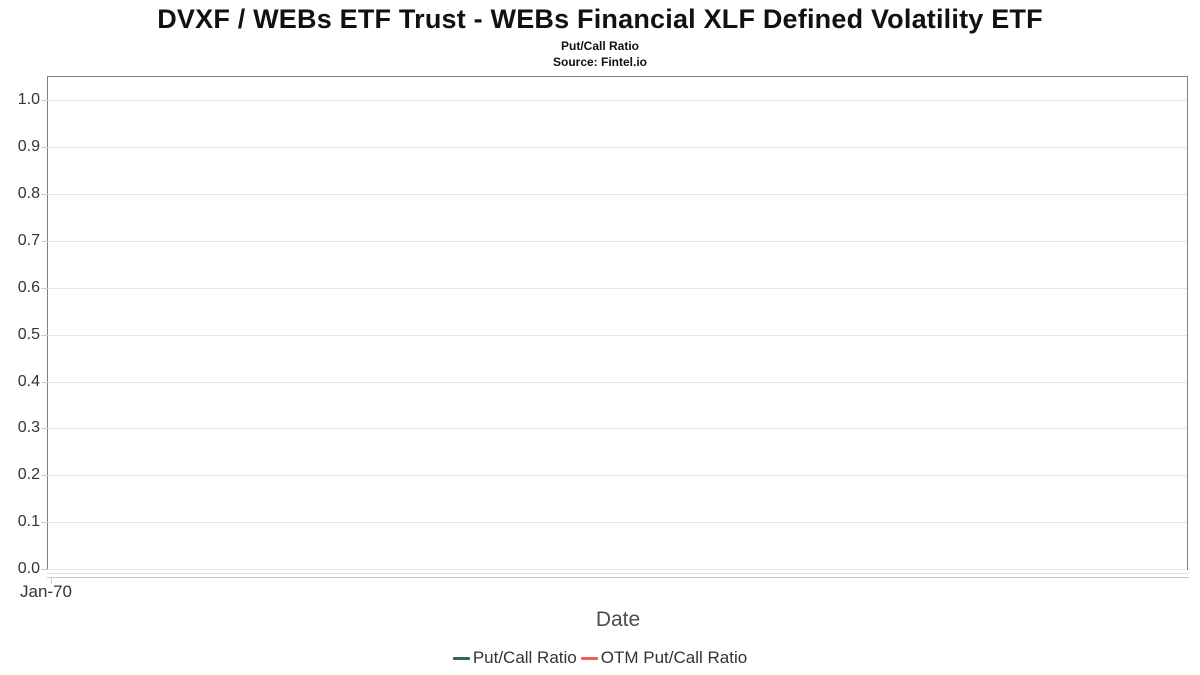 The image size is (1200, 675). I want to click on gridline-0.2, so click(617, 475).